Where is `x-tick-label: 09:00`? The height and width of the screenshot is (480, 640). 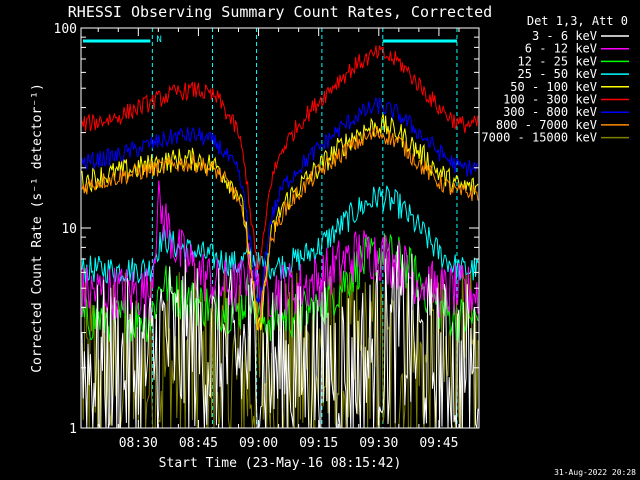
x-tick-label: 09:00 is located at coordinates (258, 443).